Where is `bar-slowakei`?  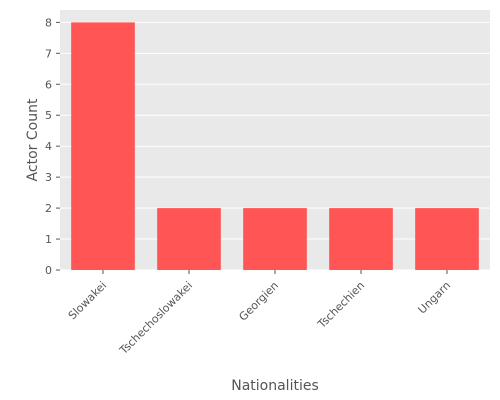 bar-slowakei is located at coordinates (103, 146).